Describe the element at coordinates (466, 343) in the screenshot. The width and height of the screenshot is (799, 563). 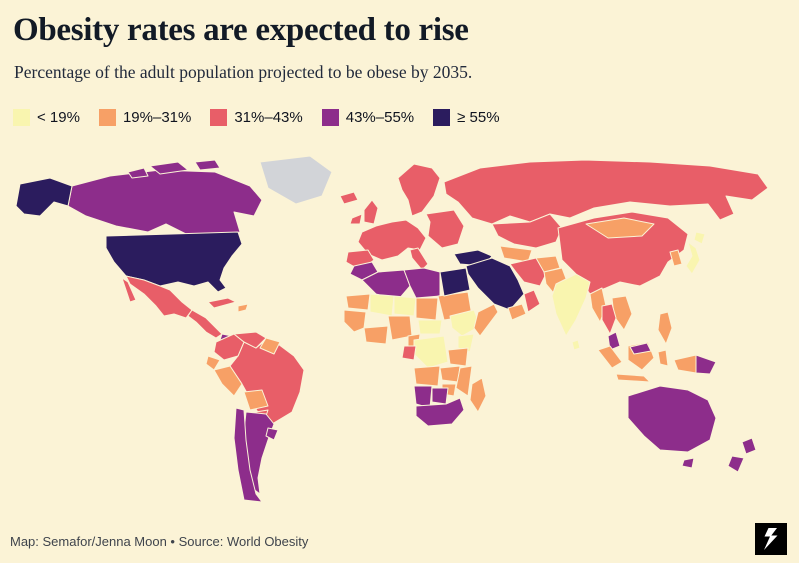
I see `region-kenya` at that location.